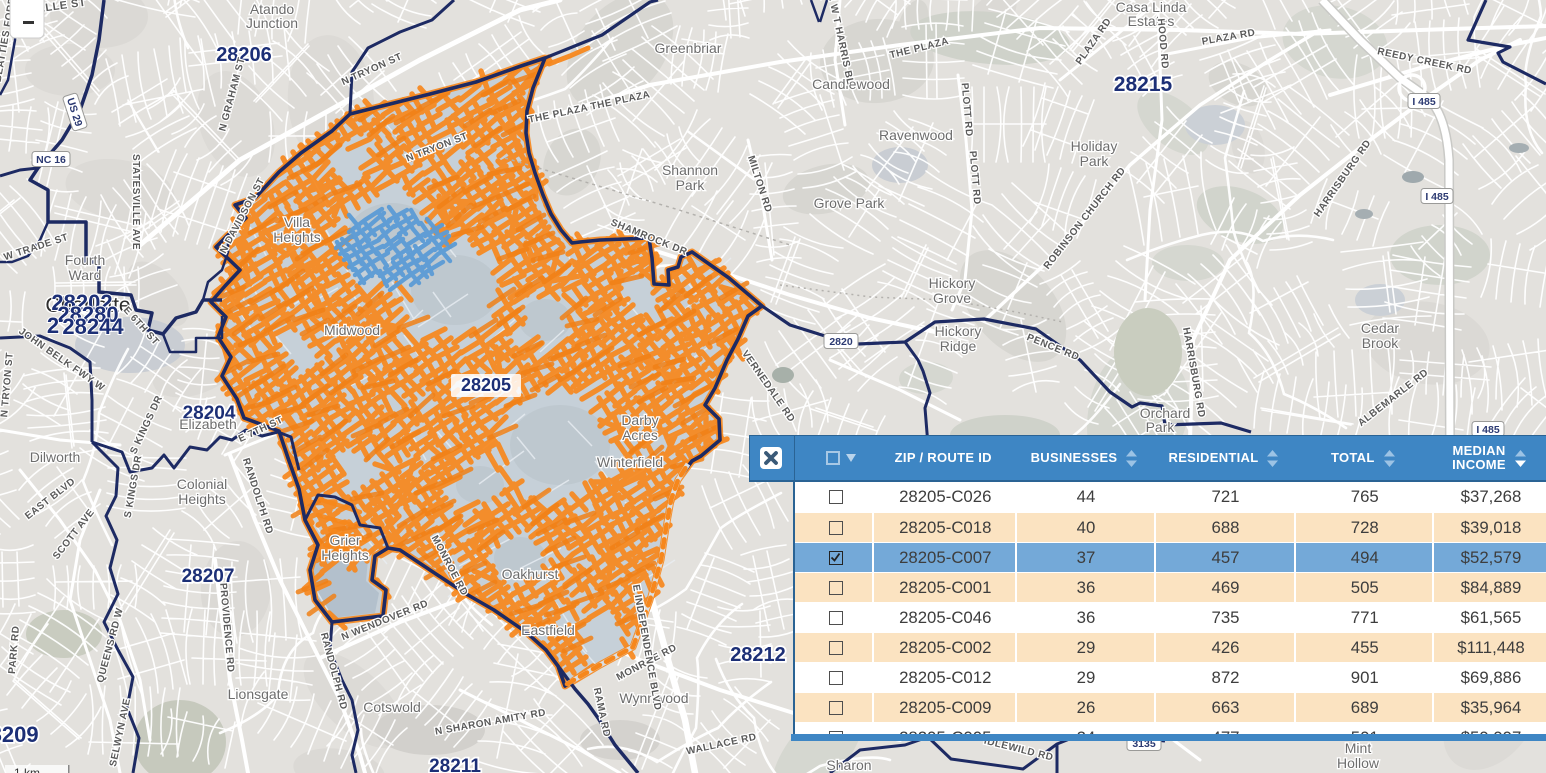 Image resolution: width=1546 pixels, height=773 pixels. I want to click on svg-text: 28211, so click(455, 764).